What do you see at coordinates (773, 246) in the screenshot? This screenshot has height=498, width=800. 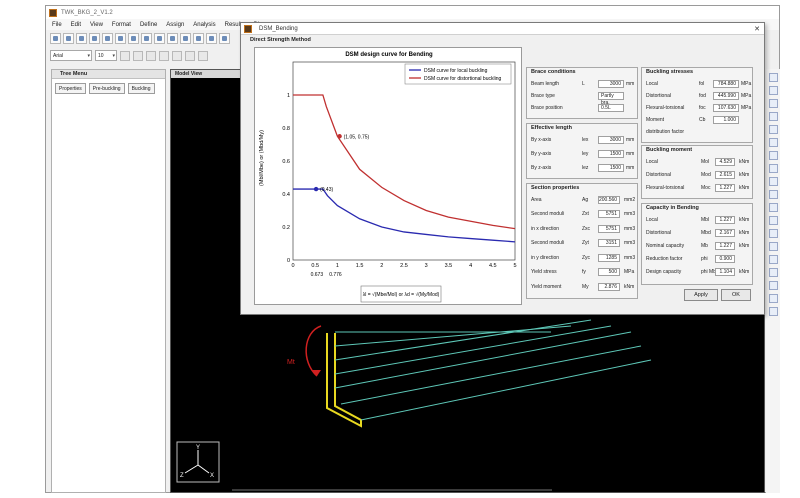 I see `grey-square-icon` at bounding box center [773, 246].